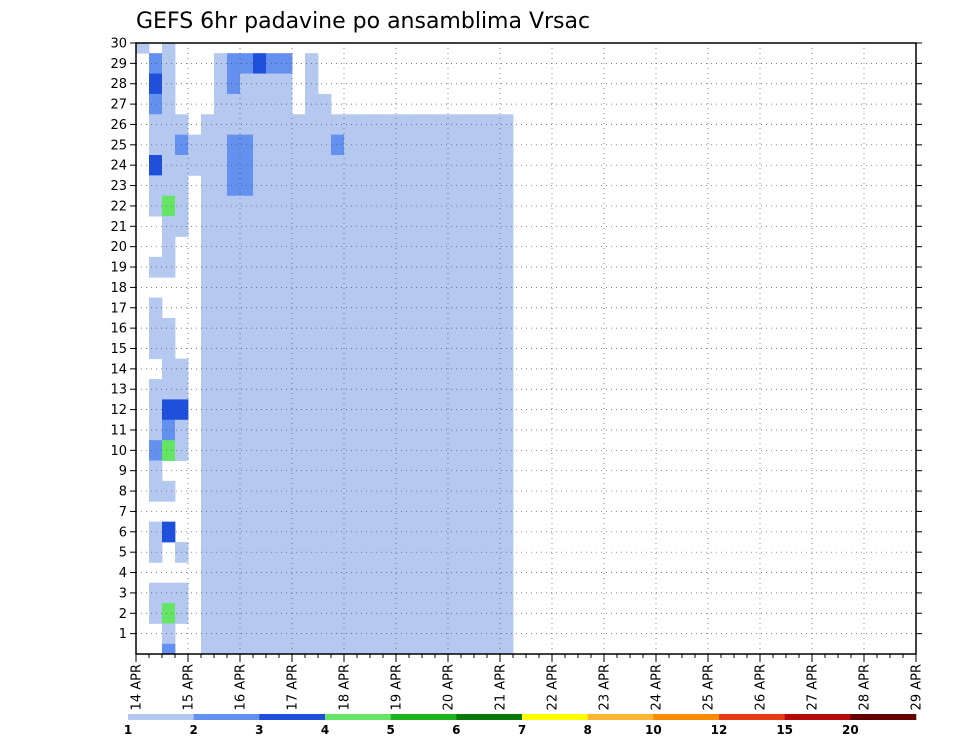  Describe the element at coordinates (118, 125) in the screenshot. I see `y-tick-label: 26` at that location.